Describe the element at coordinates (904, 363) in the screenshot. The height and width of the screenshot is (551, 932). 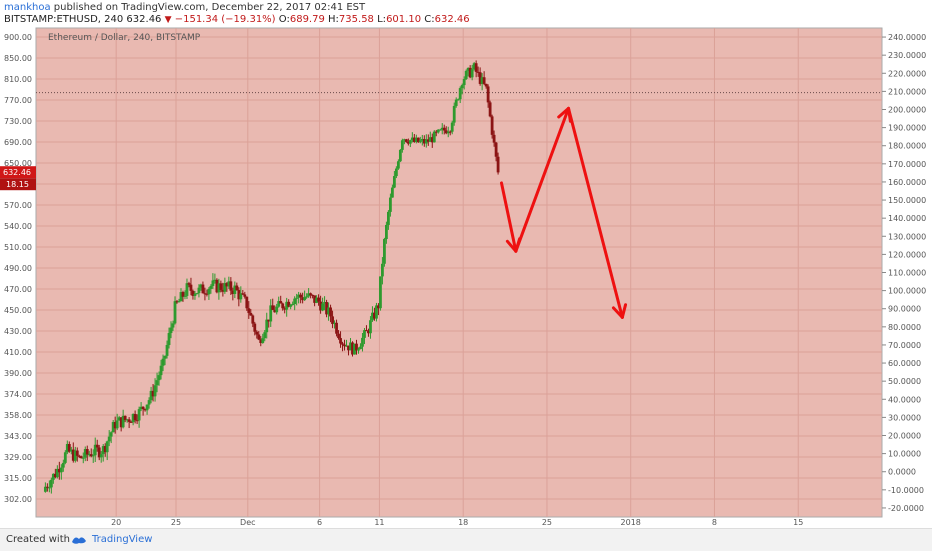
I see `right-tick-label: 60.0000` at that location.